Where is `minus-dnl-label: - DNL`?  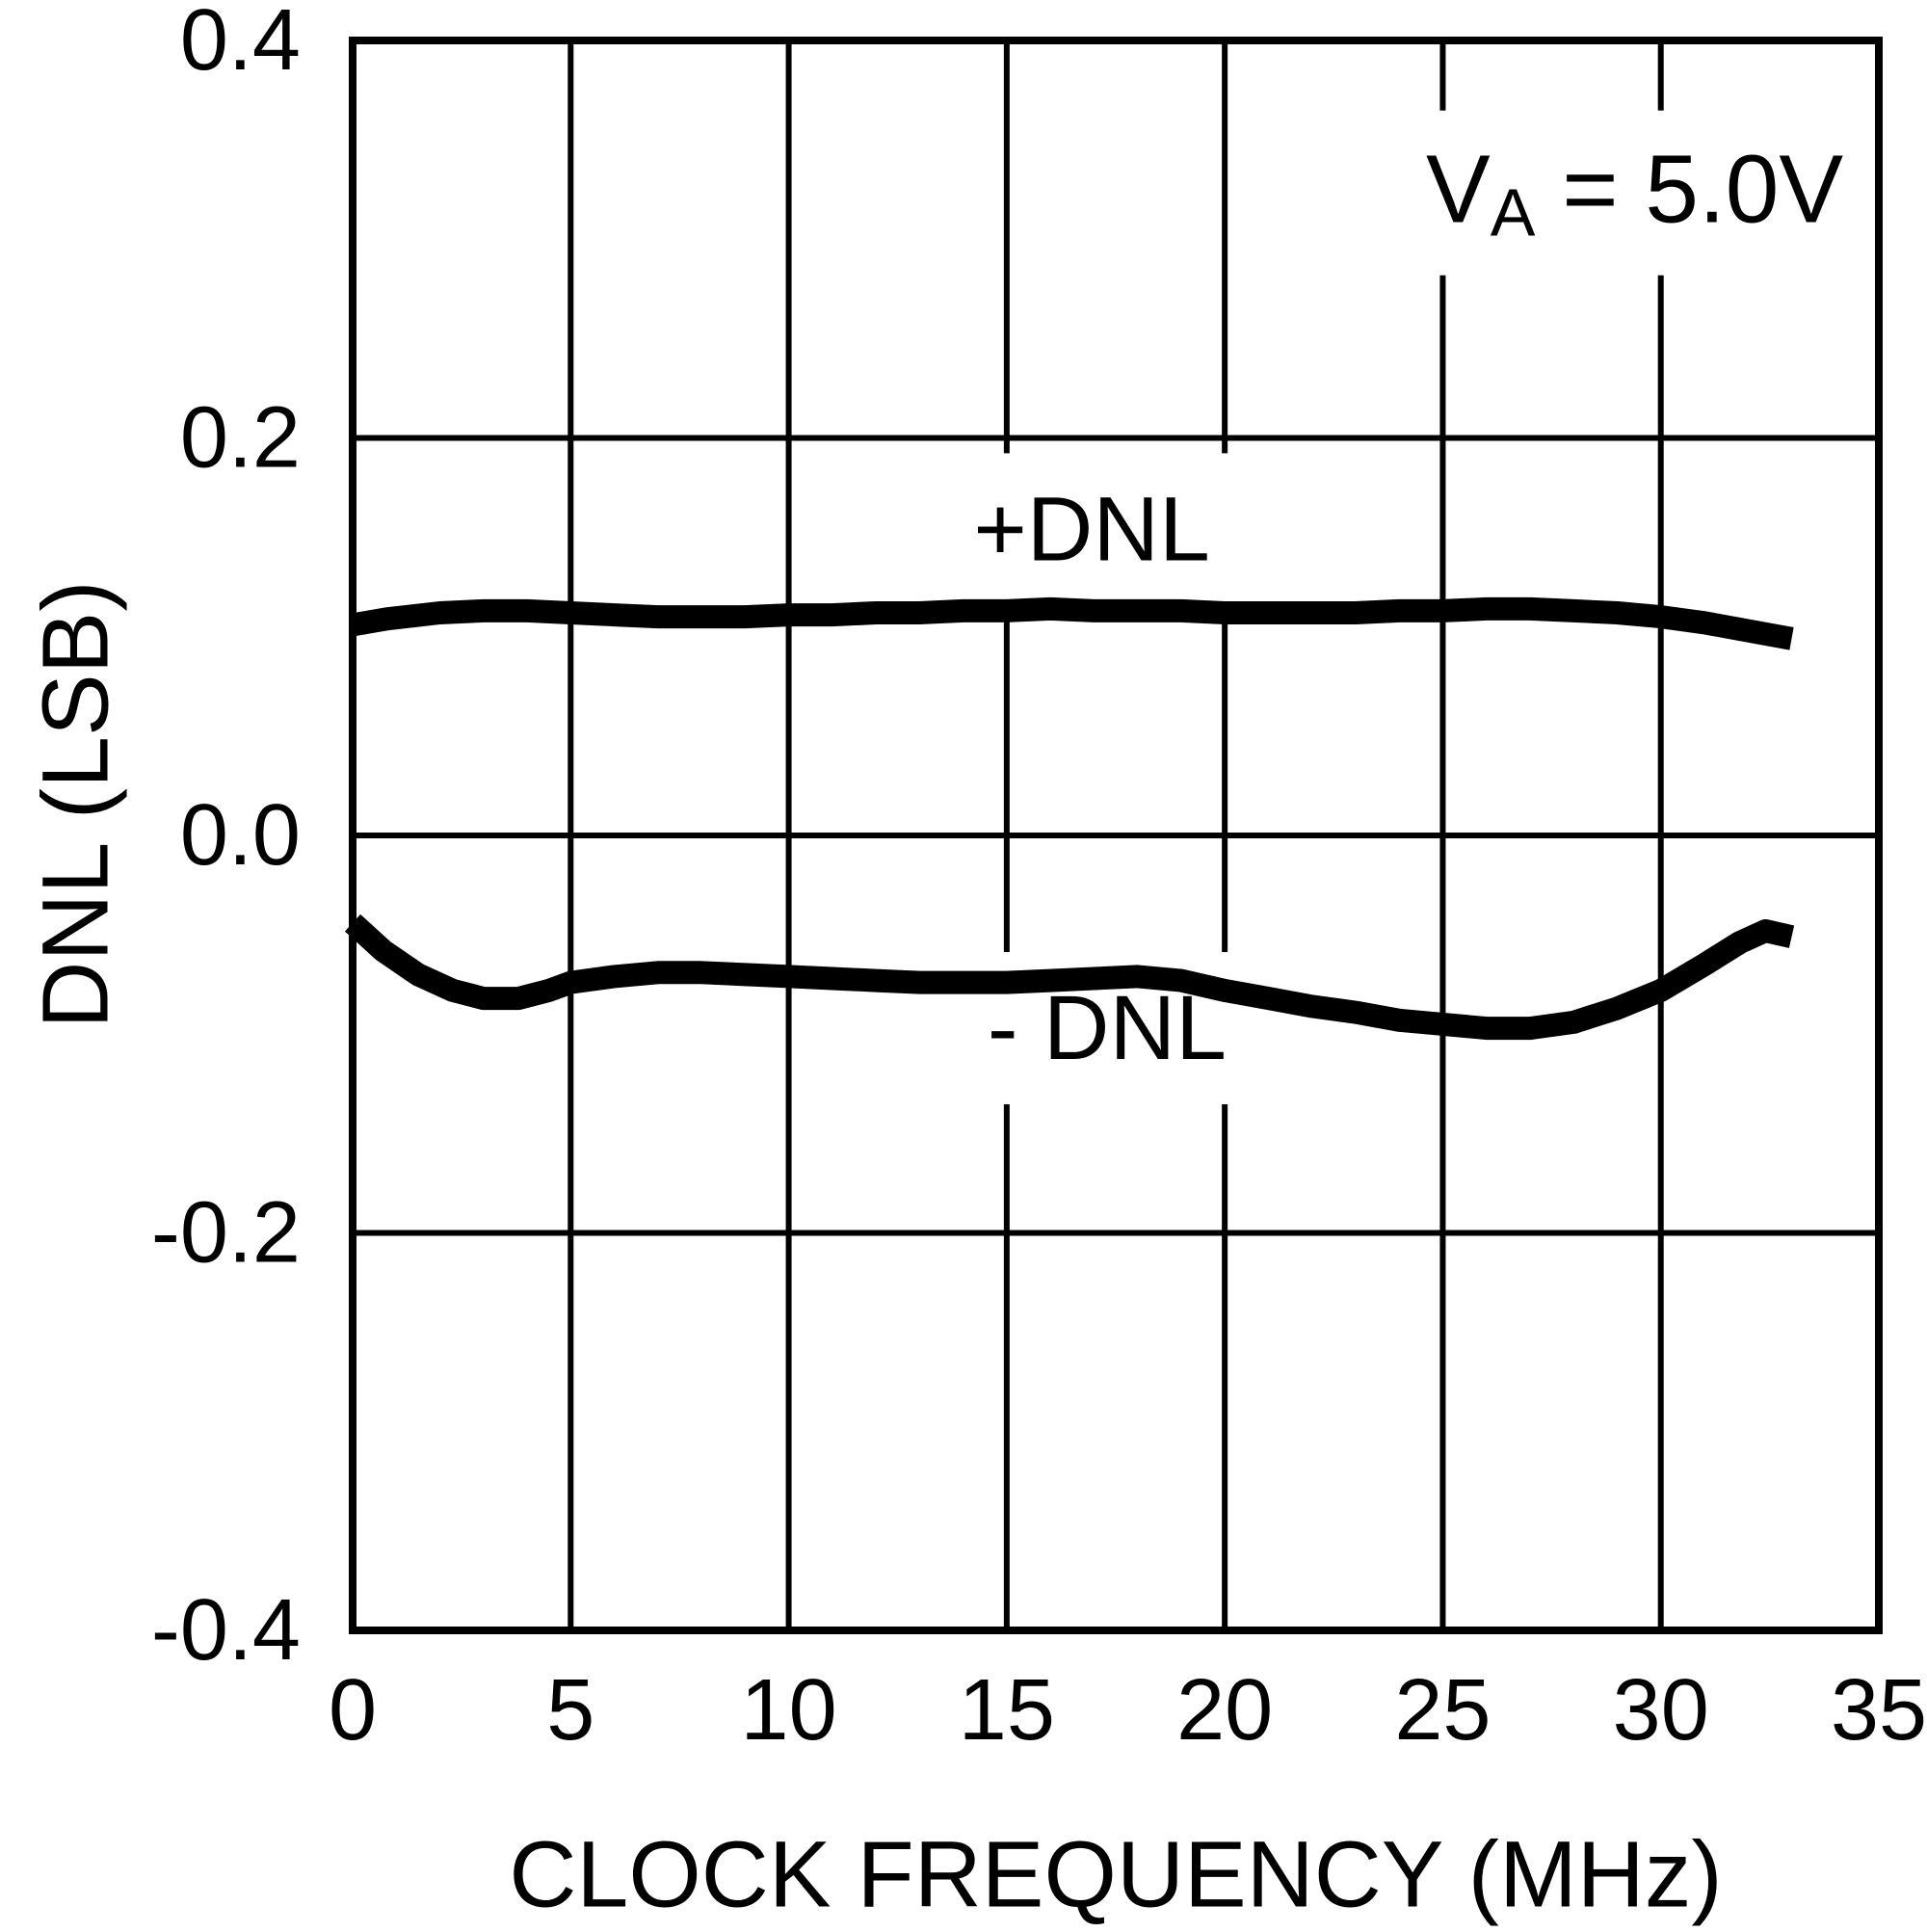 minus-dnl-label: - DNL is located at coordinates (1107, 1028).